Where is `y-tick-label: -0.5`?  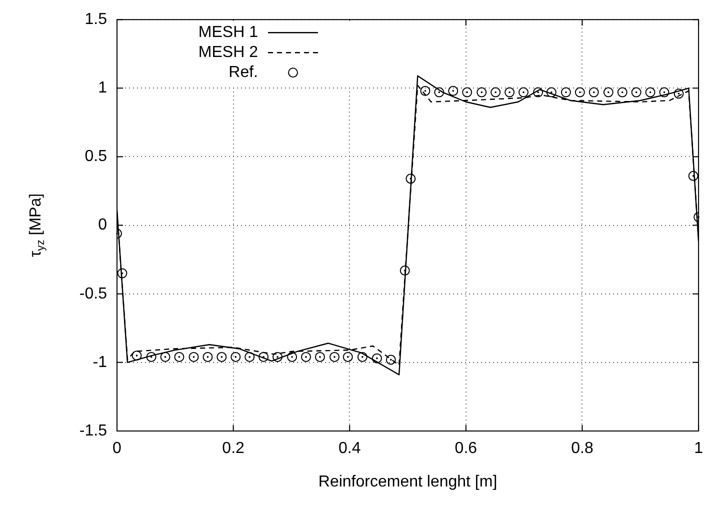 y-tick-label: -0.5 is located at coordinates (93, 293).